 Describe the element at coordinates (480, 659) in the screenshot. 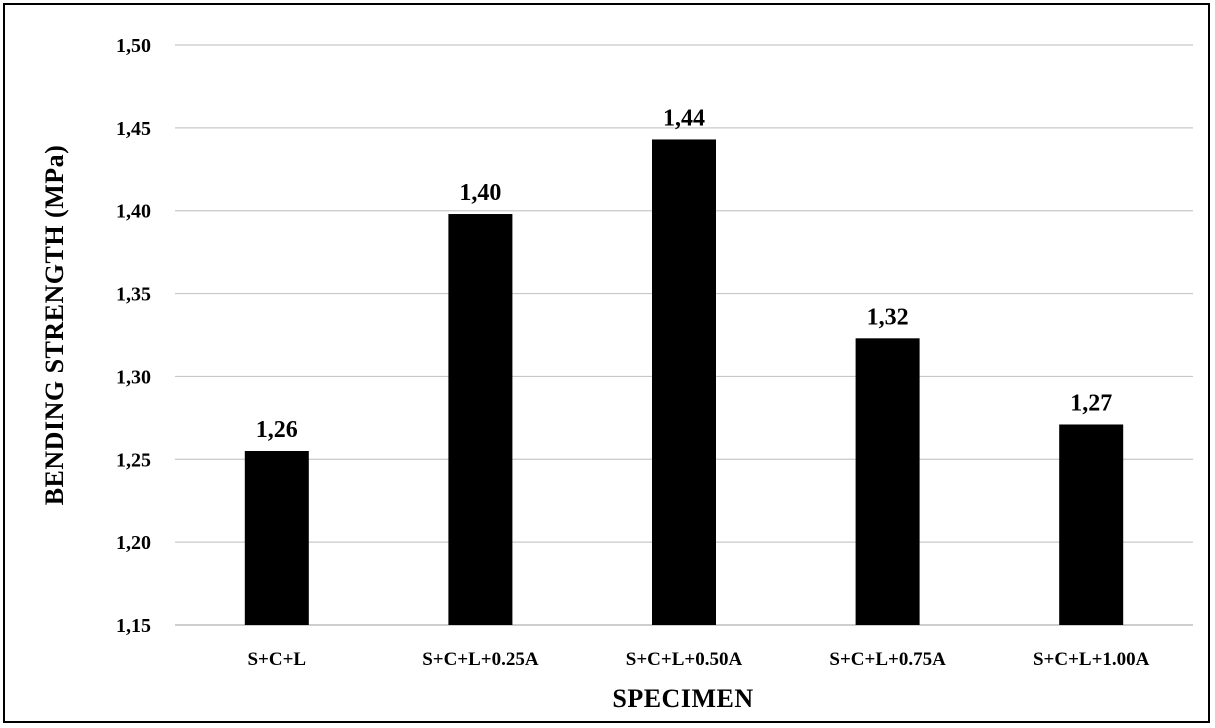

I see `x-category-label: S+C+L+0.25A` at that location.